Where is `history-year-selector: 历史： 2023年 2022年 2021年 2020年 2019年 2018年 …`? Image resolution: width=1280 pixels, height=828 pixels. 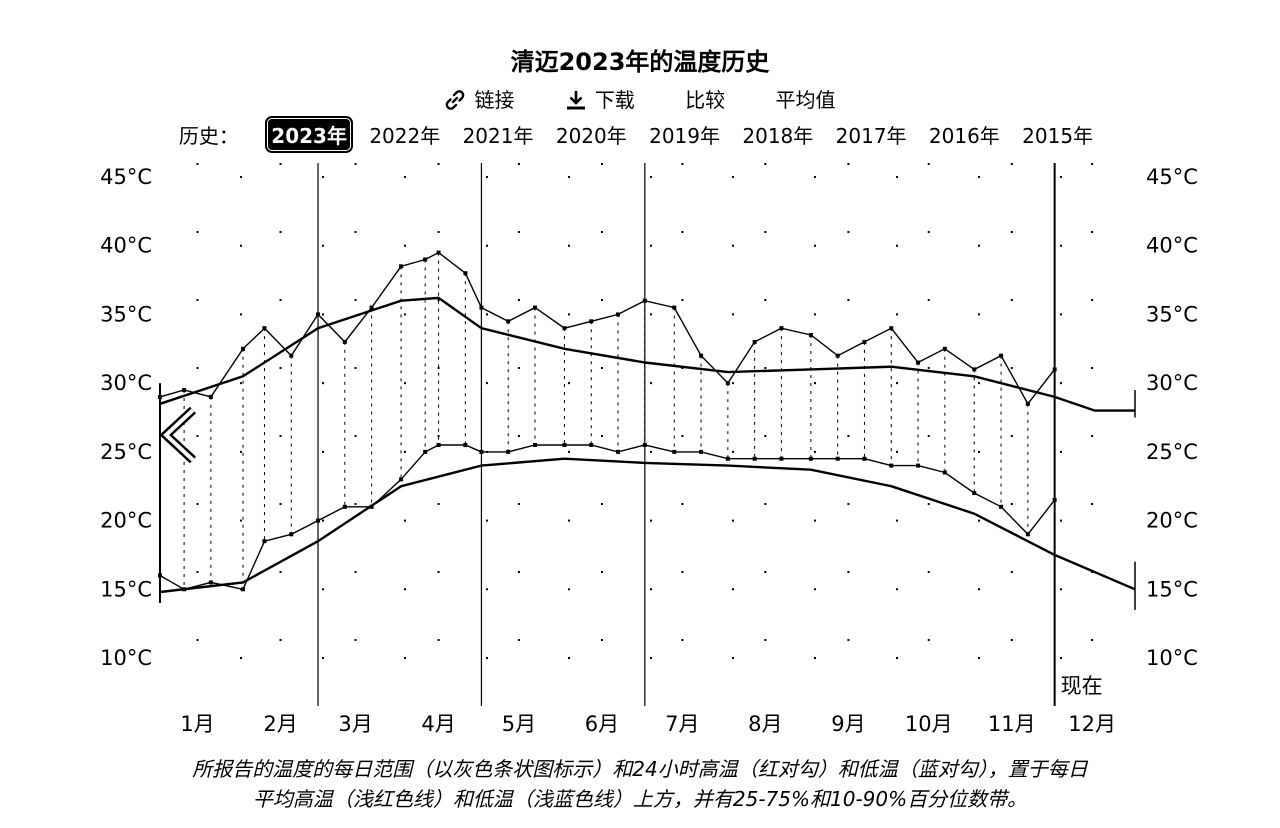
history-year-selector: 历史： 2023年 2022年 2021年 2020年 2019年 2018年 … is located at coordinates (640, 134).